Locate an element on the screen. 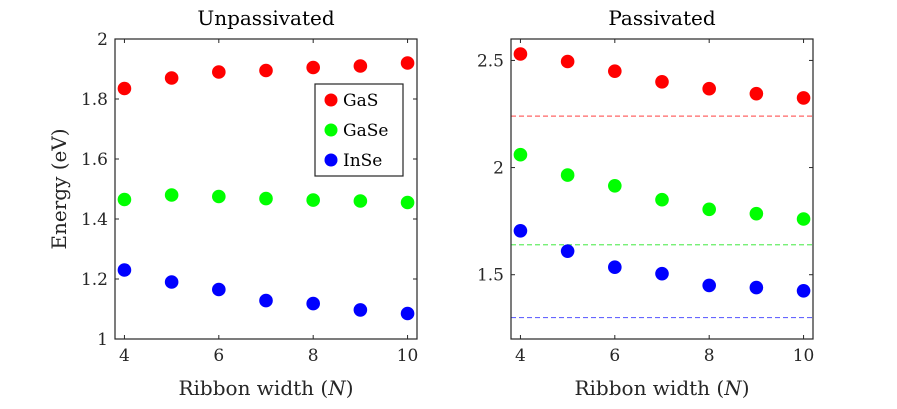 The width and height of the screenshot is (897, 409). y-tick-label: 1.4 is located at coordinates (94, 220).